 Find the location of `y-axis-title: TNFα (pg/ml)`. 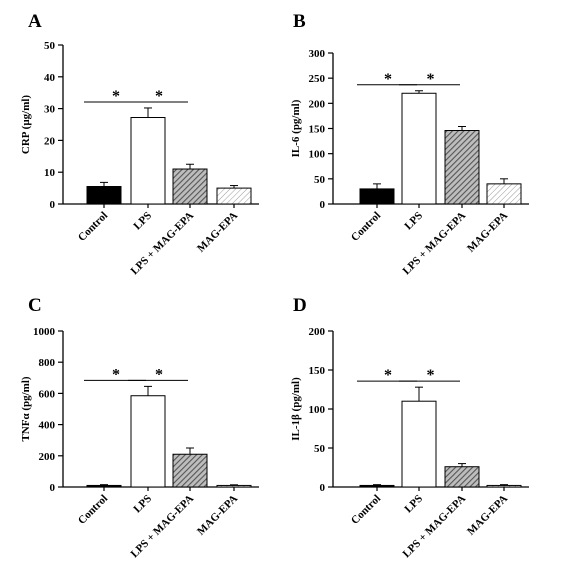

y-axis-title: TNFα (pg/ml) is located at coordinates (26, 408).